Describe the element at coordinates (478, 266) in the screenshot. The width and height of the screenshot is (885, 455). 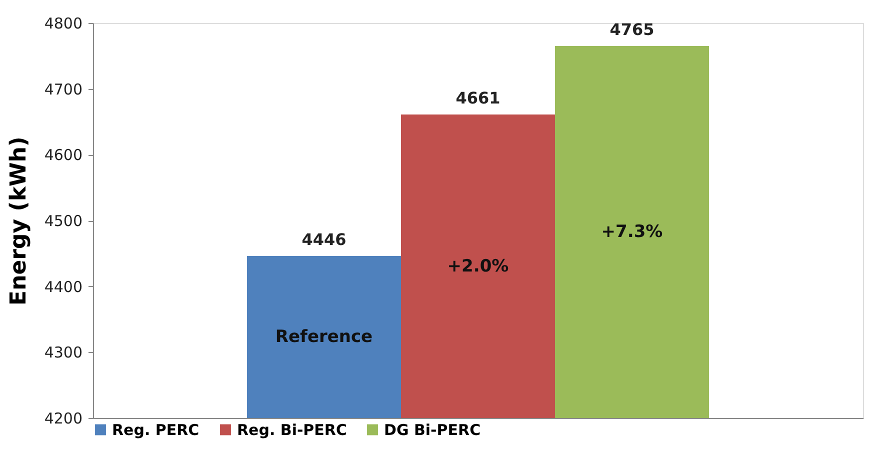
I see `annotation: +2.0%` at that location.